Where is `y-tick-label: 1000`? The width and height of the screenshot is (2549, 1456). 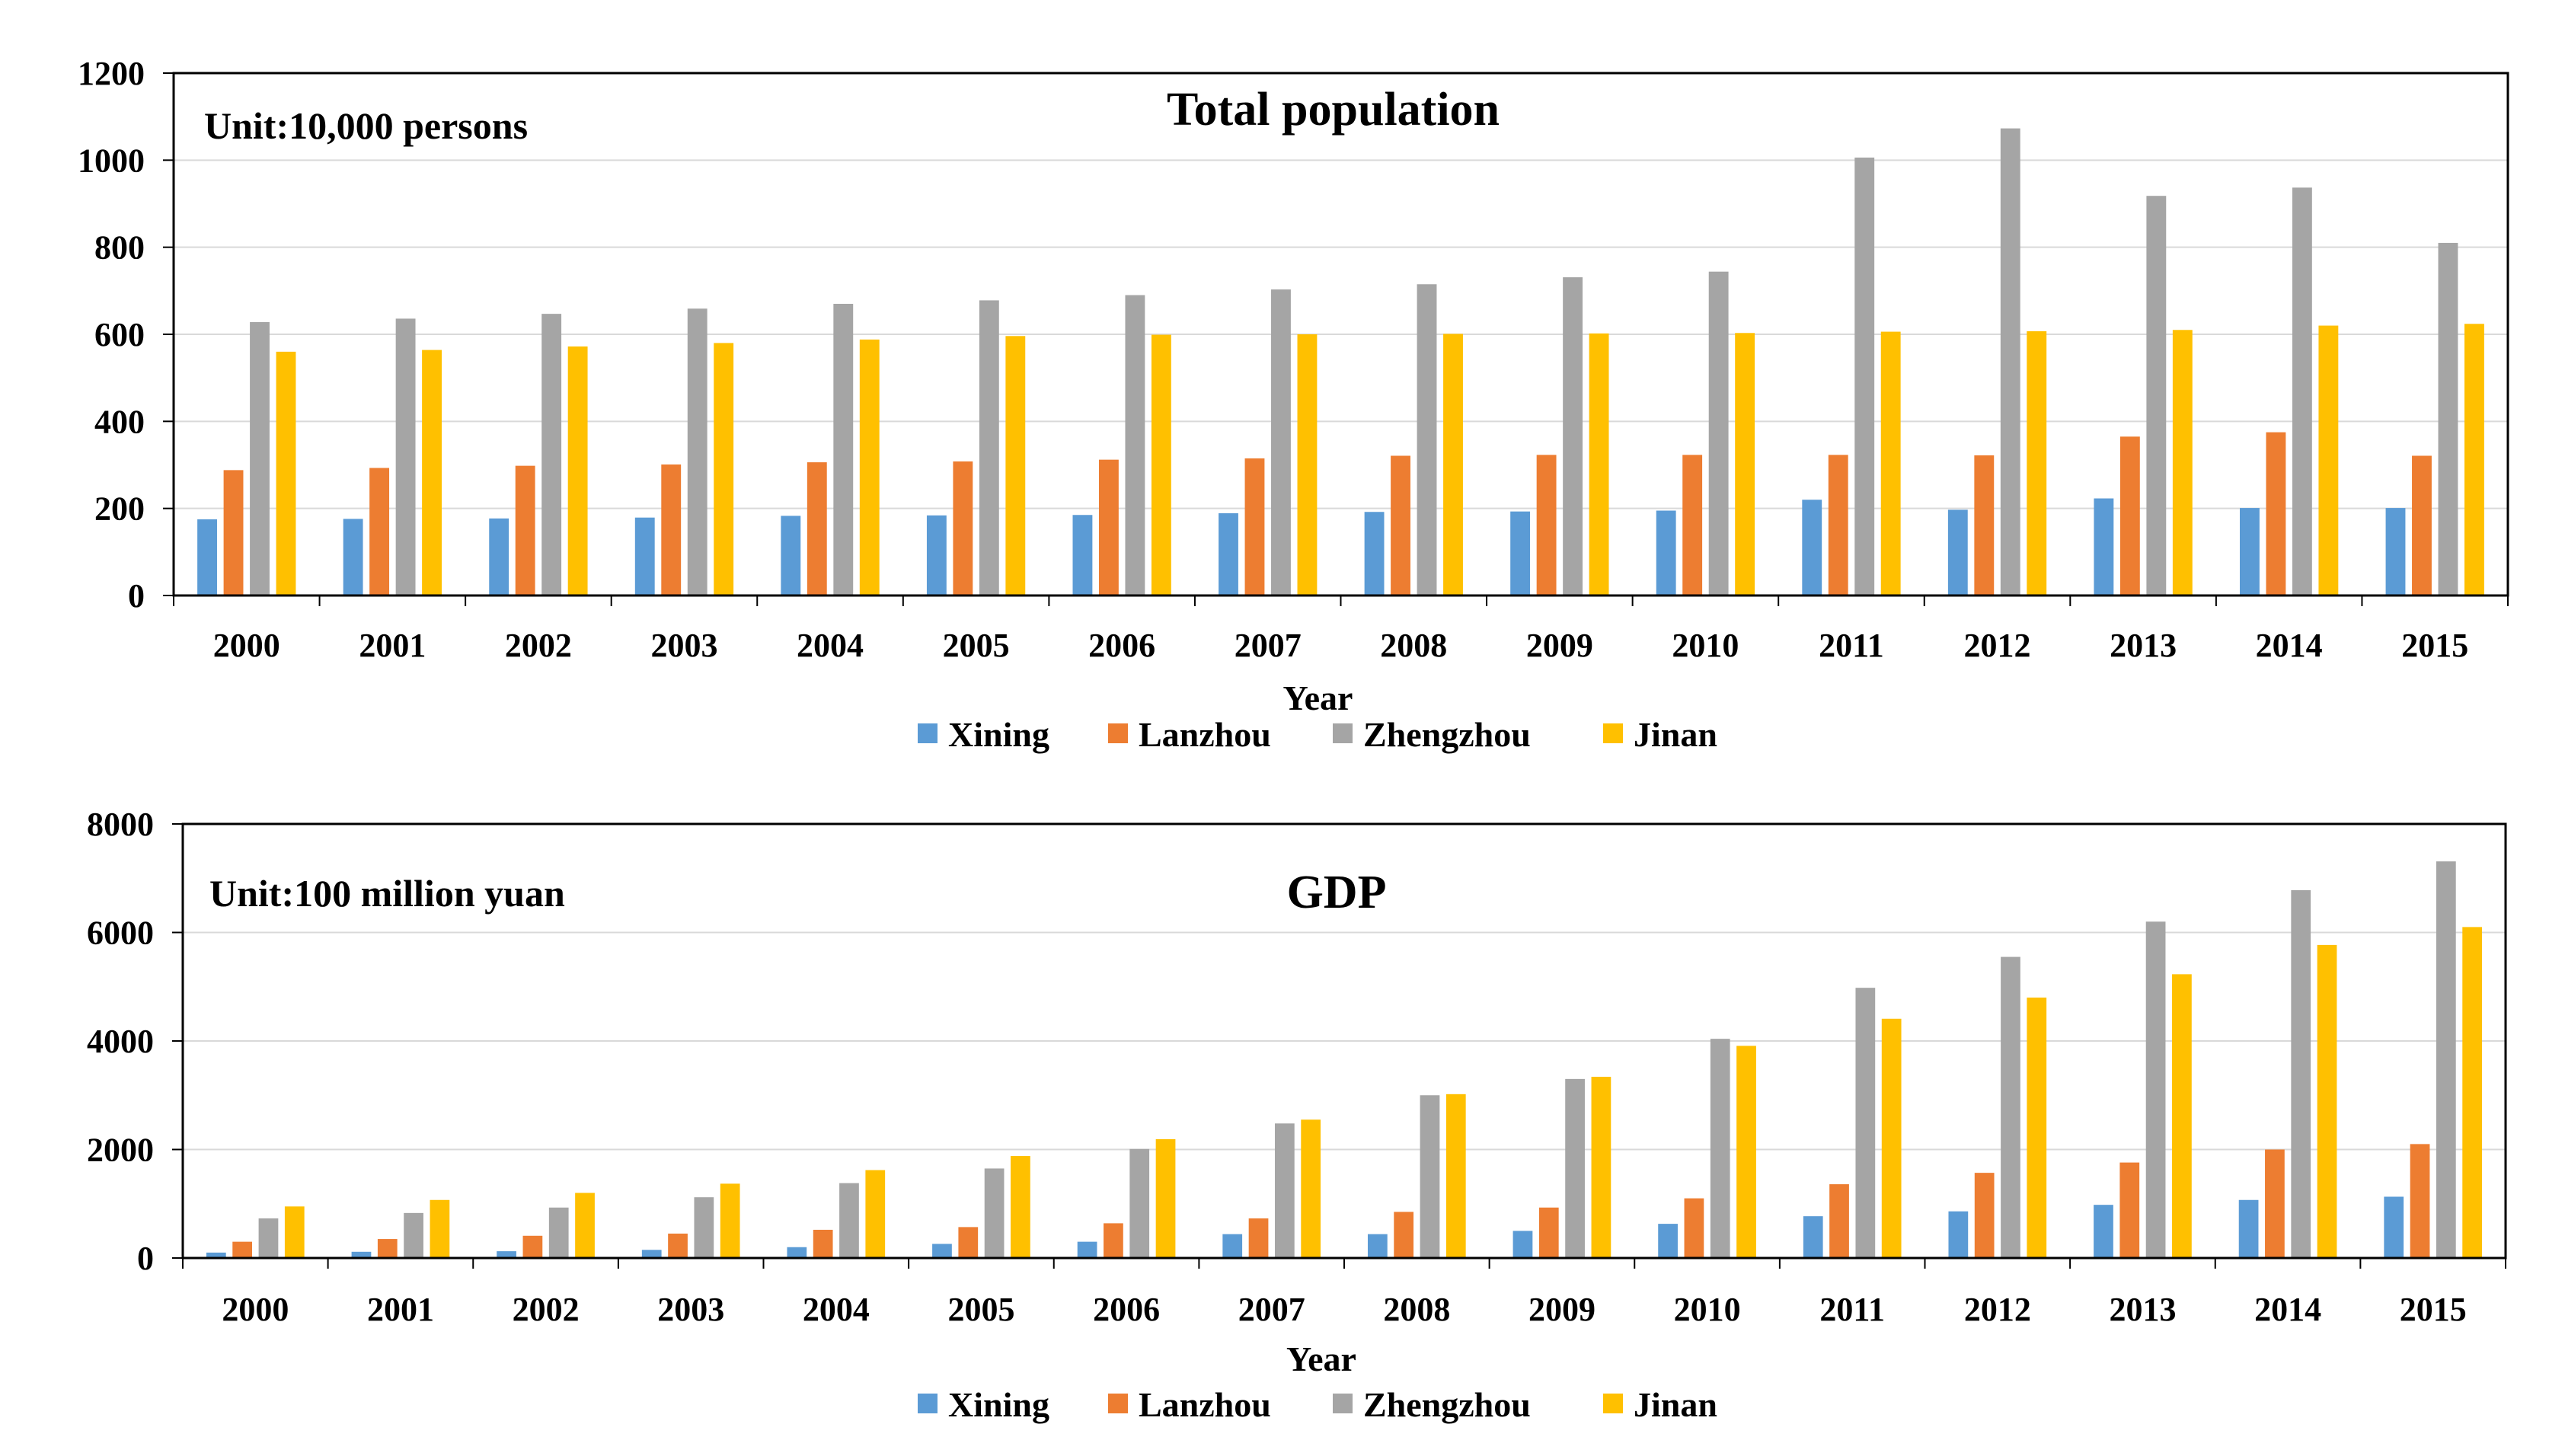 y-tick-label: 1000 is located at coordinates (112, 160).